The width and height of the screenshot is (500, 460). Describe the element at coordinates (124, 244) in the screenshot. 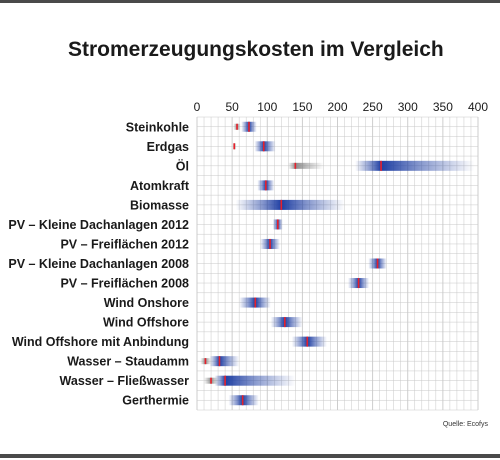

I see `category-label: PV – Freiflächen 2012` at that location.